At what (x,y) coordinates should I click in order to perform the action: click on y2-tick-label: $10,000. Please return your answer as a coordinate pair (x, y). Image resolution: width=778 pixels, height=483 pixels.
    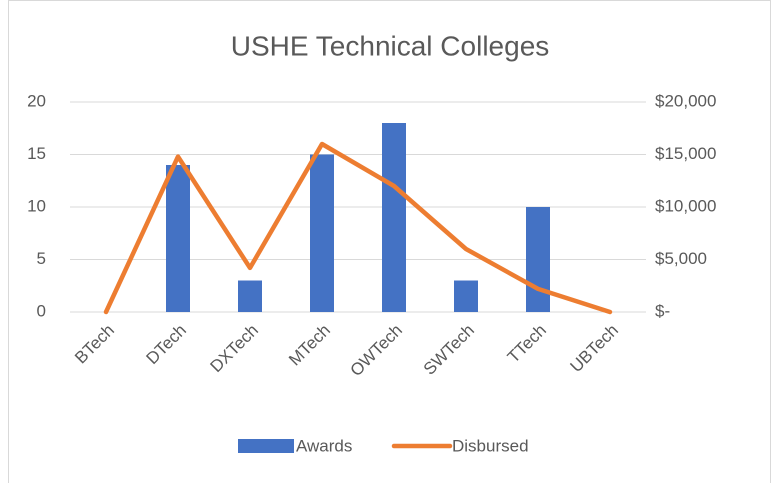
    Looking at the image, I should click on (685, 205).